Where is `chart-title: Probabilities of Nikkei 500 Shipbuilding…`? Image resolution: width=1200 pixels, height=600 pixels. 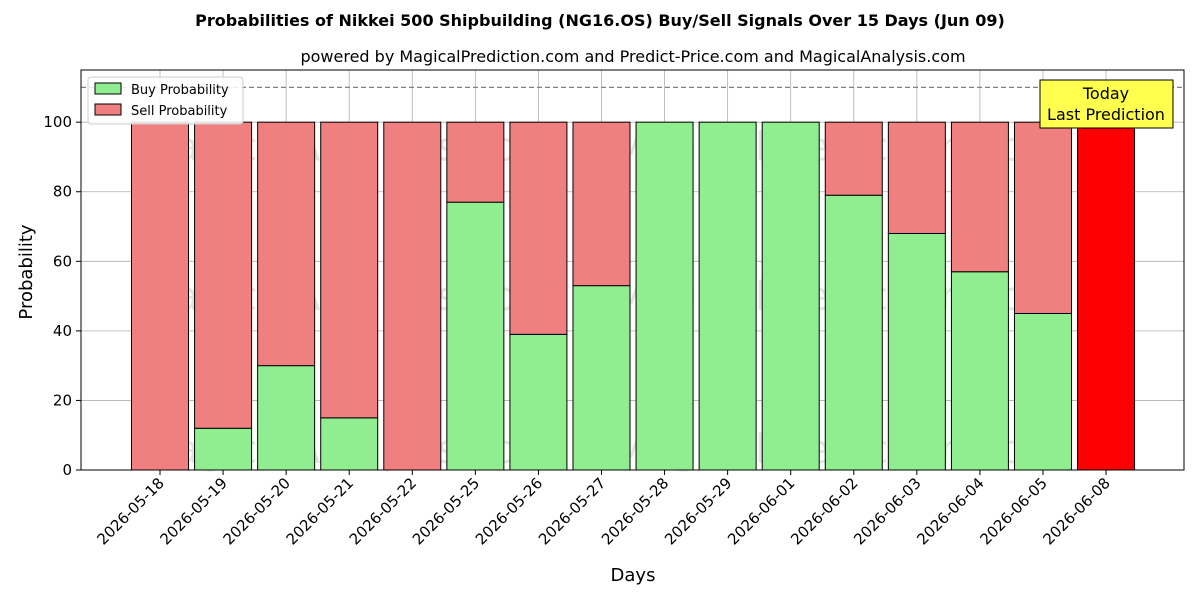 chart-title: Probabilities of Nikkei 500 Shipbuilding… is located at coordinates (600, 20).